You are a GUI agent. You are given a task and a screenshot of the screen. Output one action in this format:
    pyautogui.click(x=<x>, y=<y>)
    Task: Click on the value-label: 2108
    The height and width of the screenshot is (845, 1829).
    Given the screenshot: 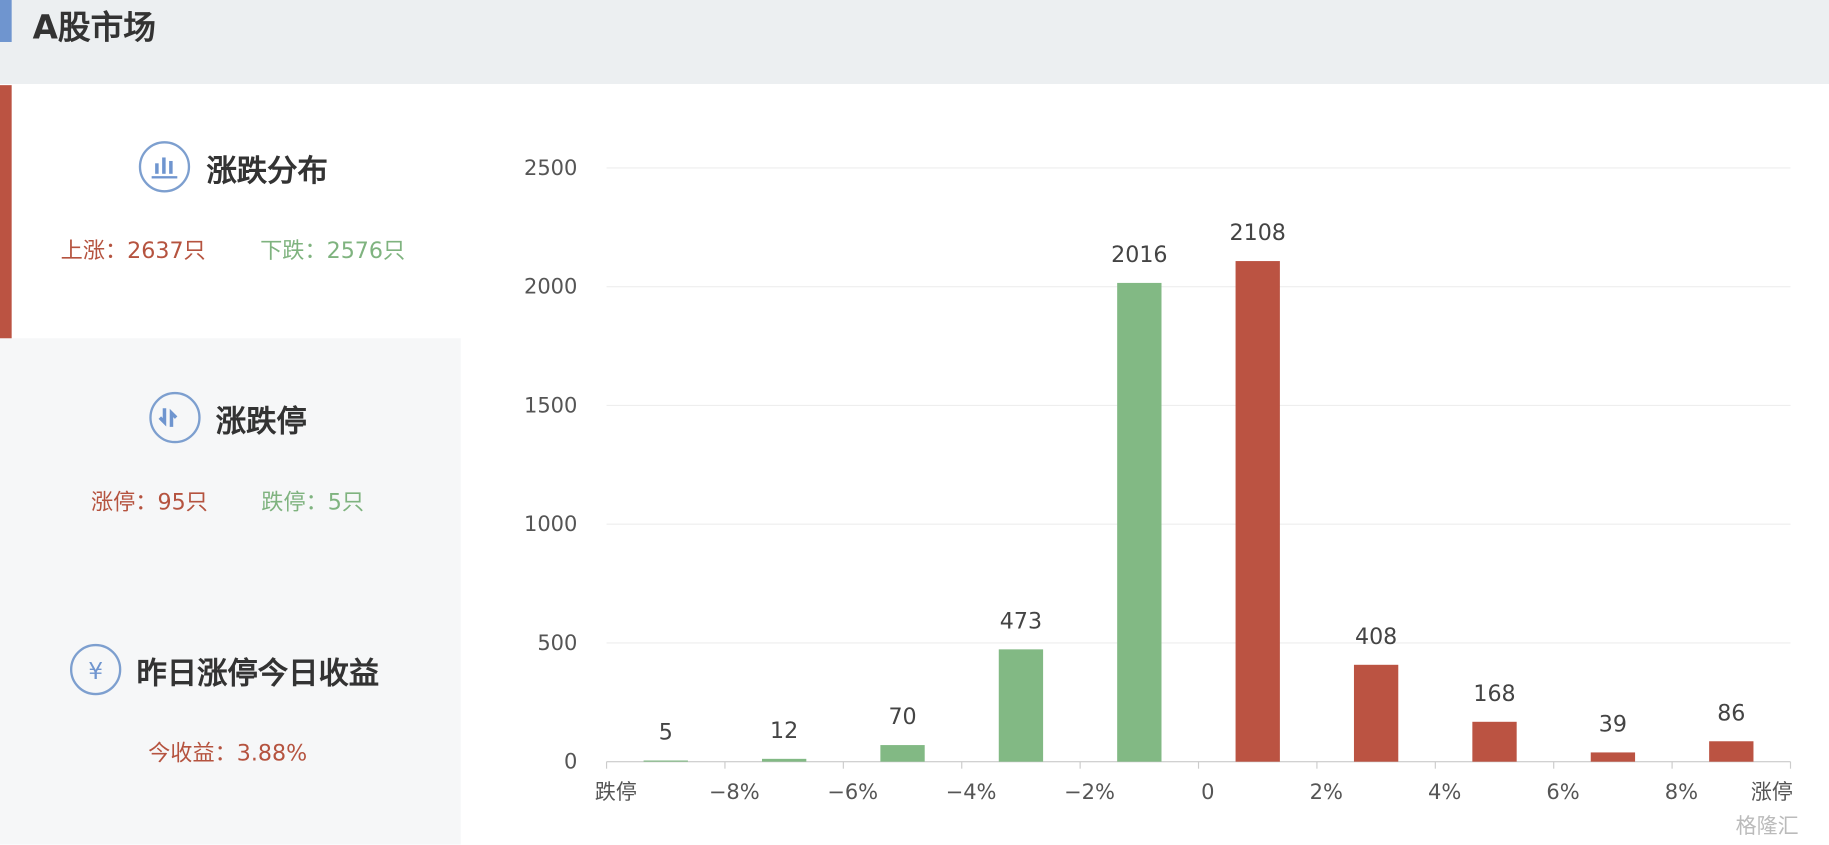 What is the action you would take?
    pyautogui.click(x=1258, y=233)
    